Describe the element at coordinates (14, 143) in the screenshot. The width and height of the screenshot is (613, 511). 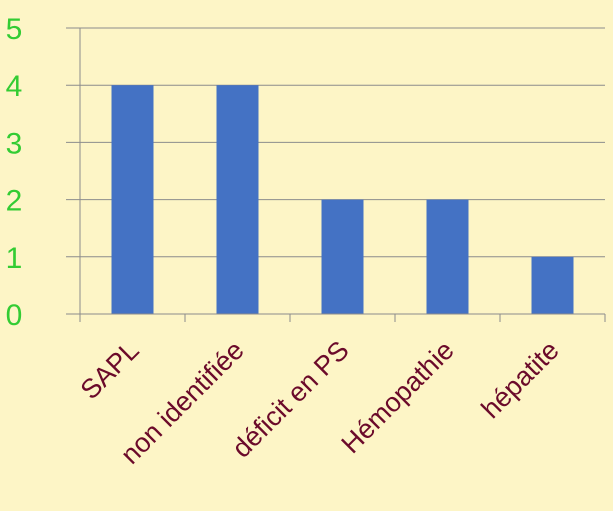
I see `y-tick-label: 3` at that location.